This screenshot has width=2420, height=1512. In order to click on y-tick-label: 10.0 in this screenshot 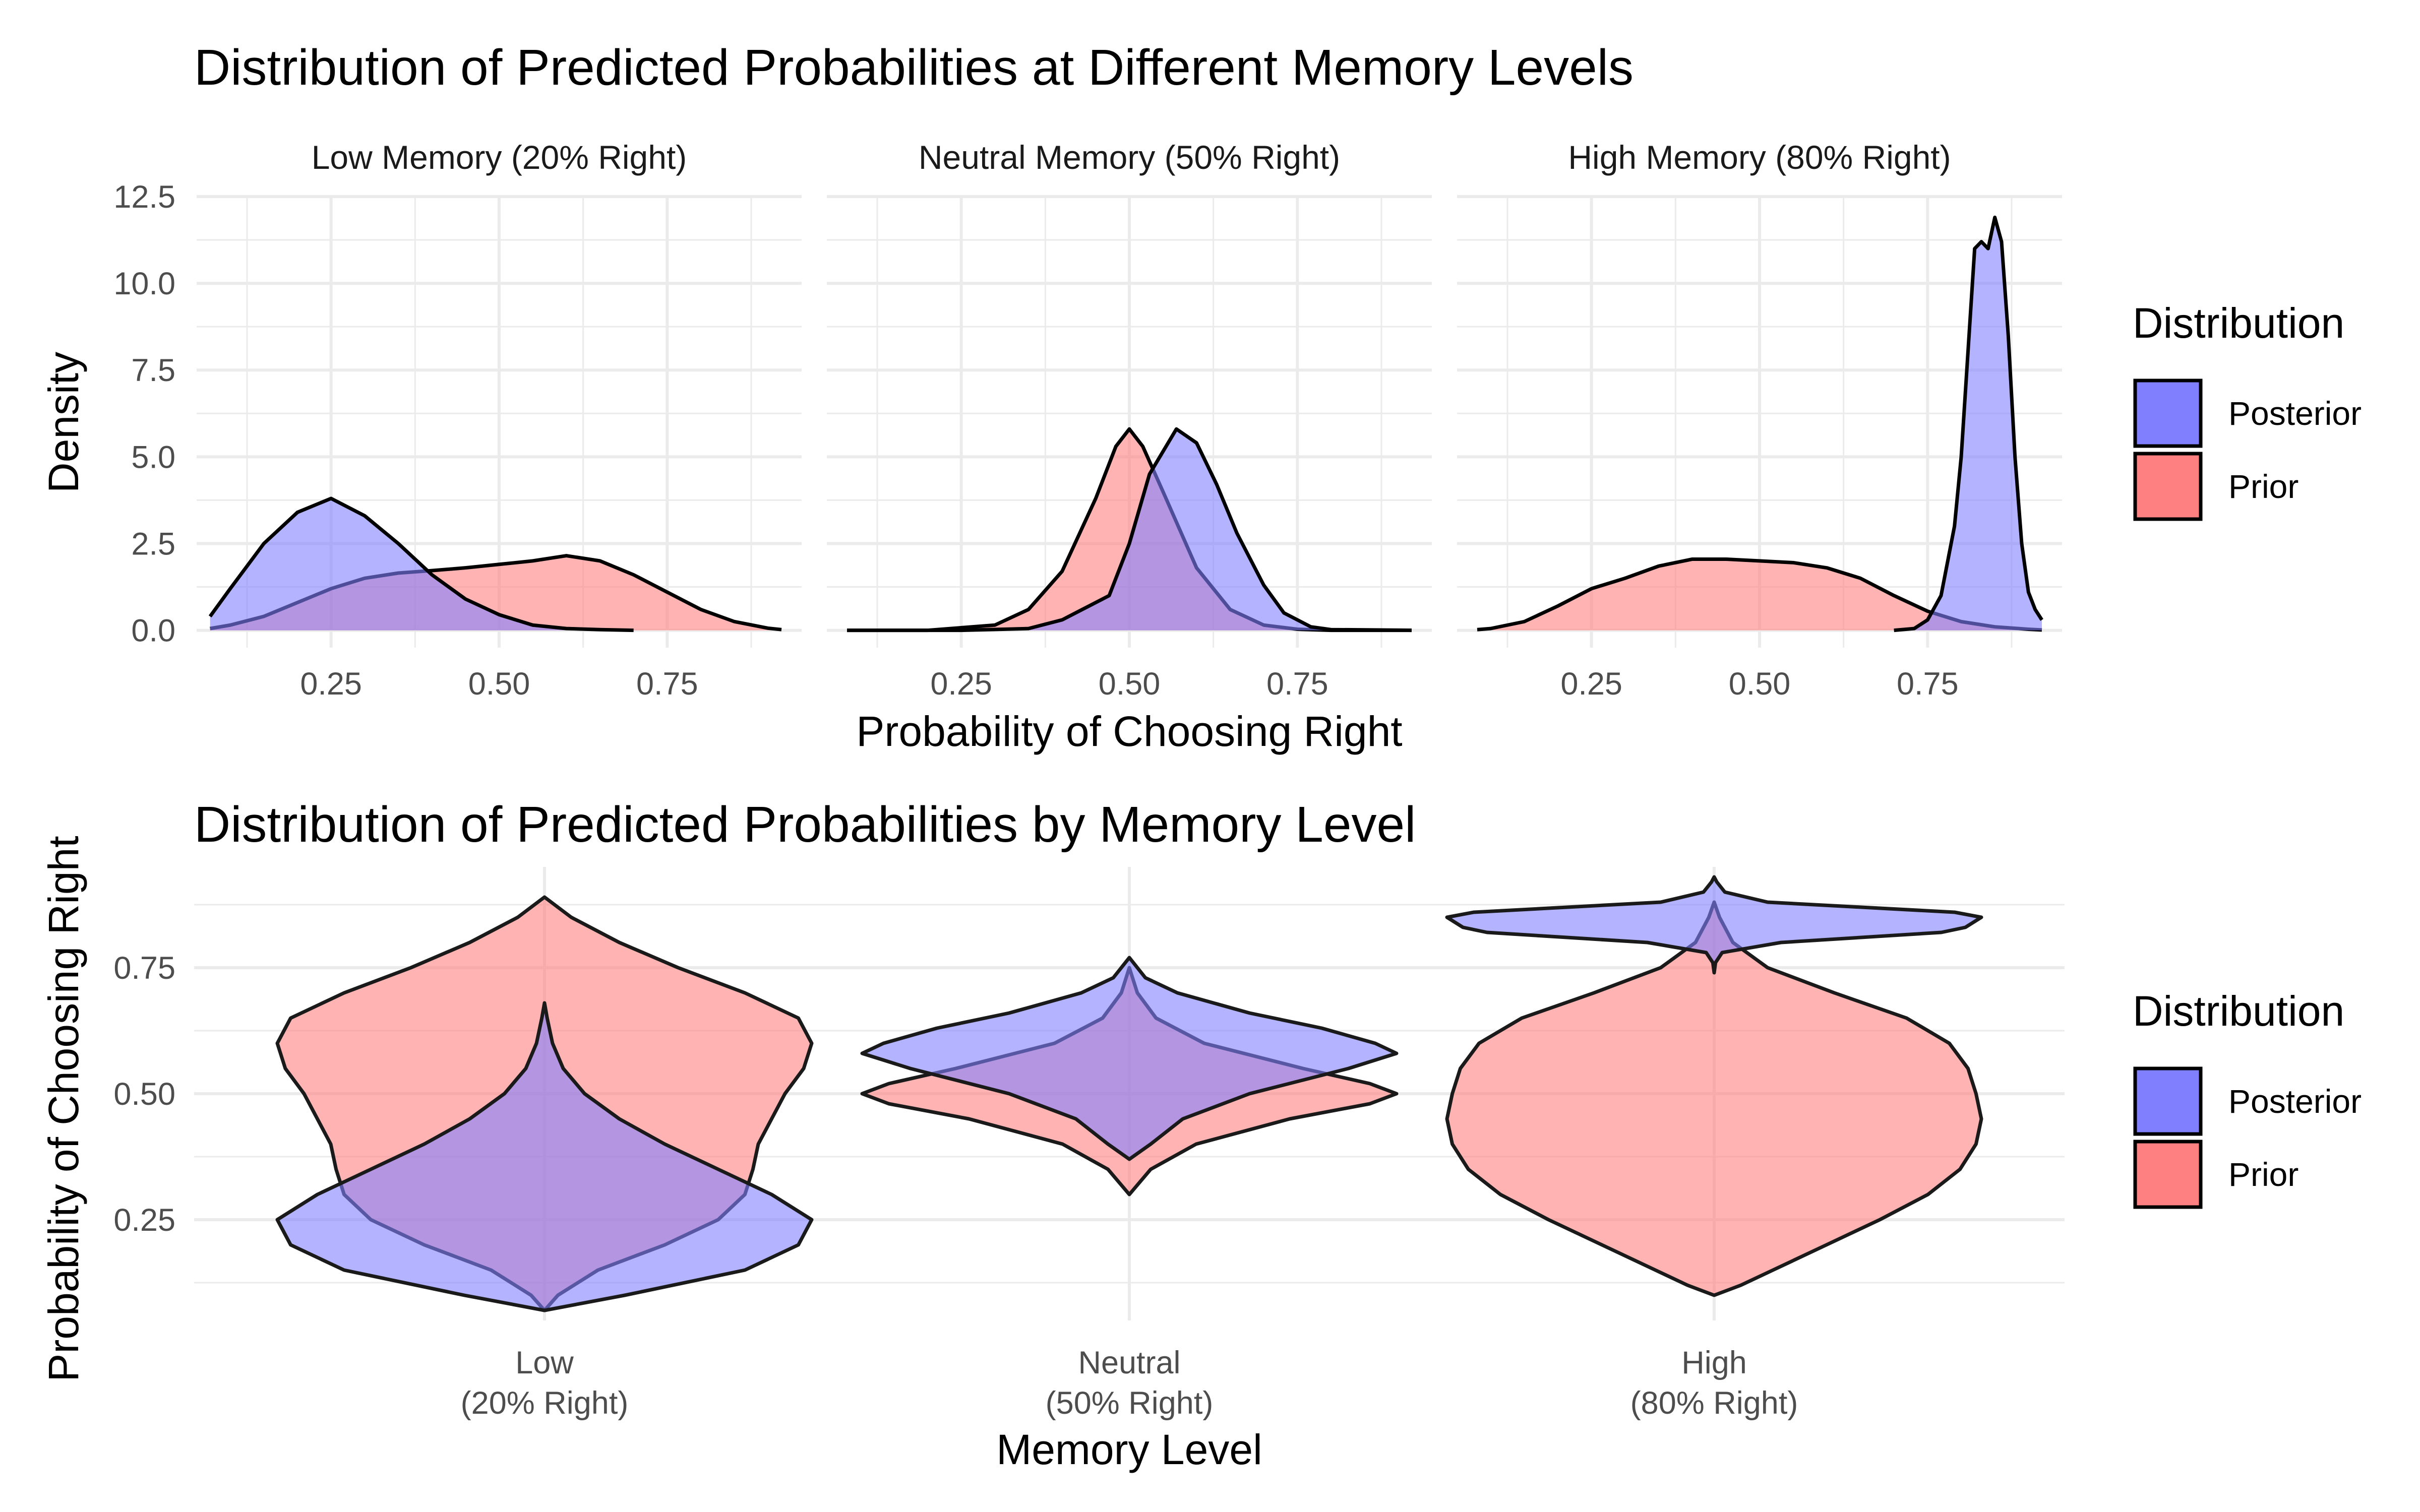, I will do `click(144, 283)`.